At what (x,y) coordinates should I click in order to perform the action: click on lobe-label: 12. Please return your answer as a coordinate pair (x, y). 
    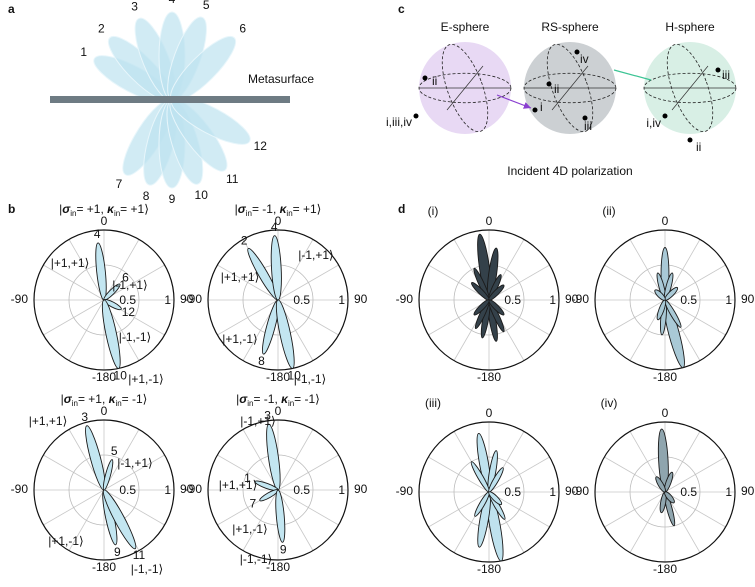
    Looking at the image, I should click on (129, 312).